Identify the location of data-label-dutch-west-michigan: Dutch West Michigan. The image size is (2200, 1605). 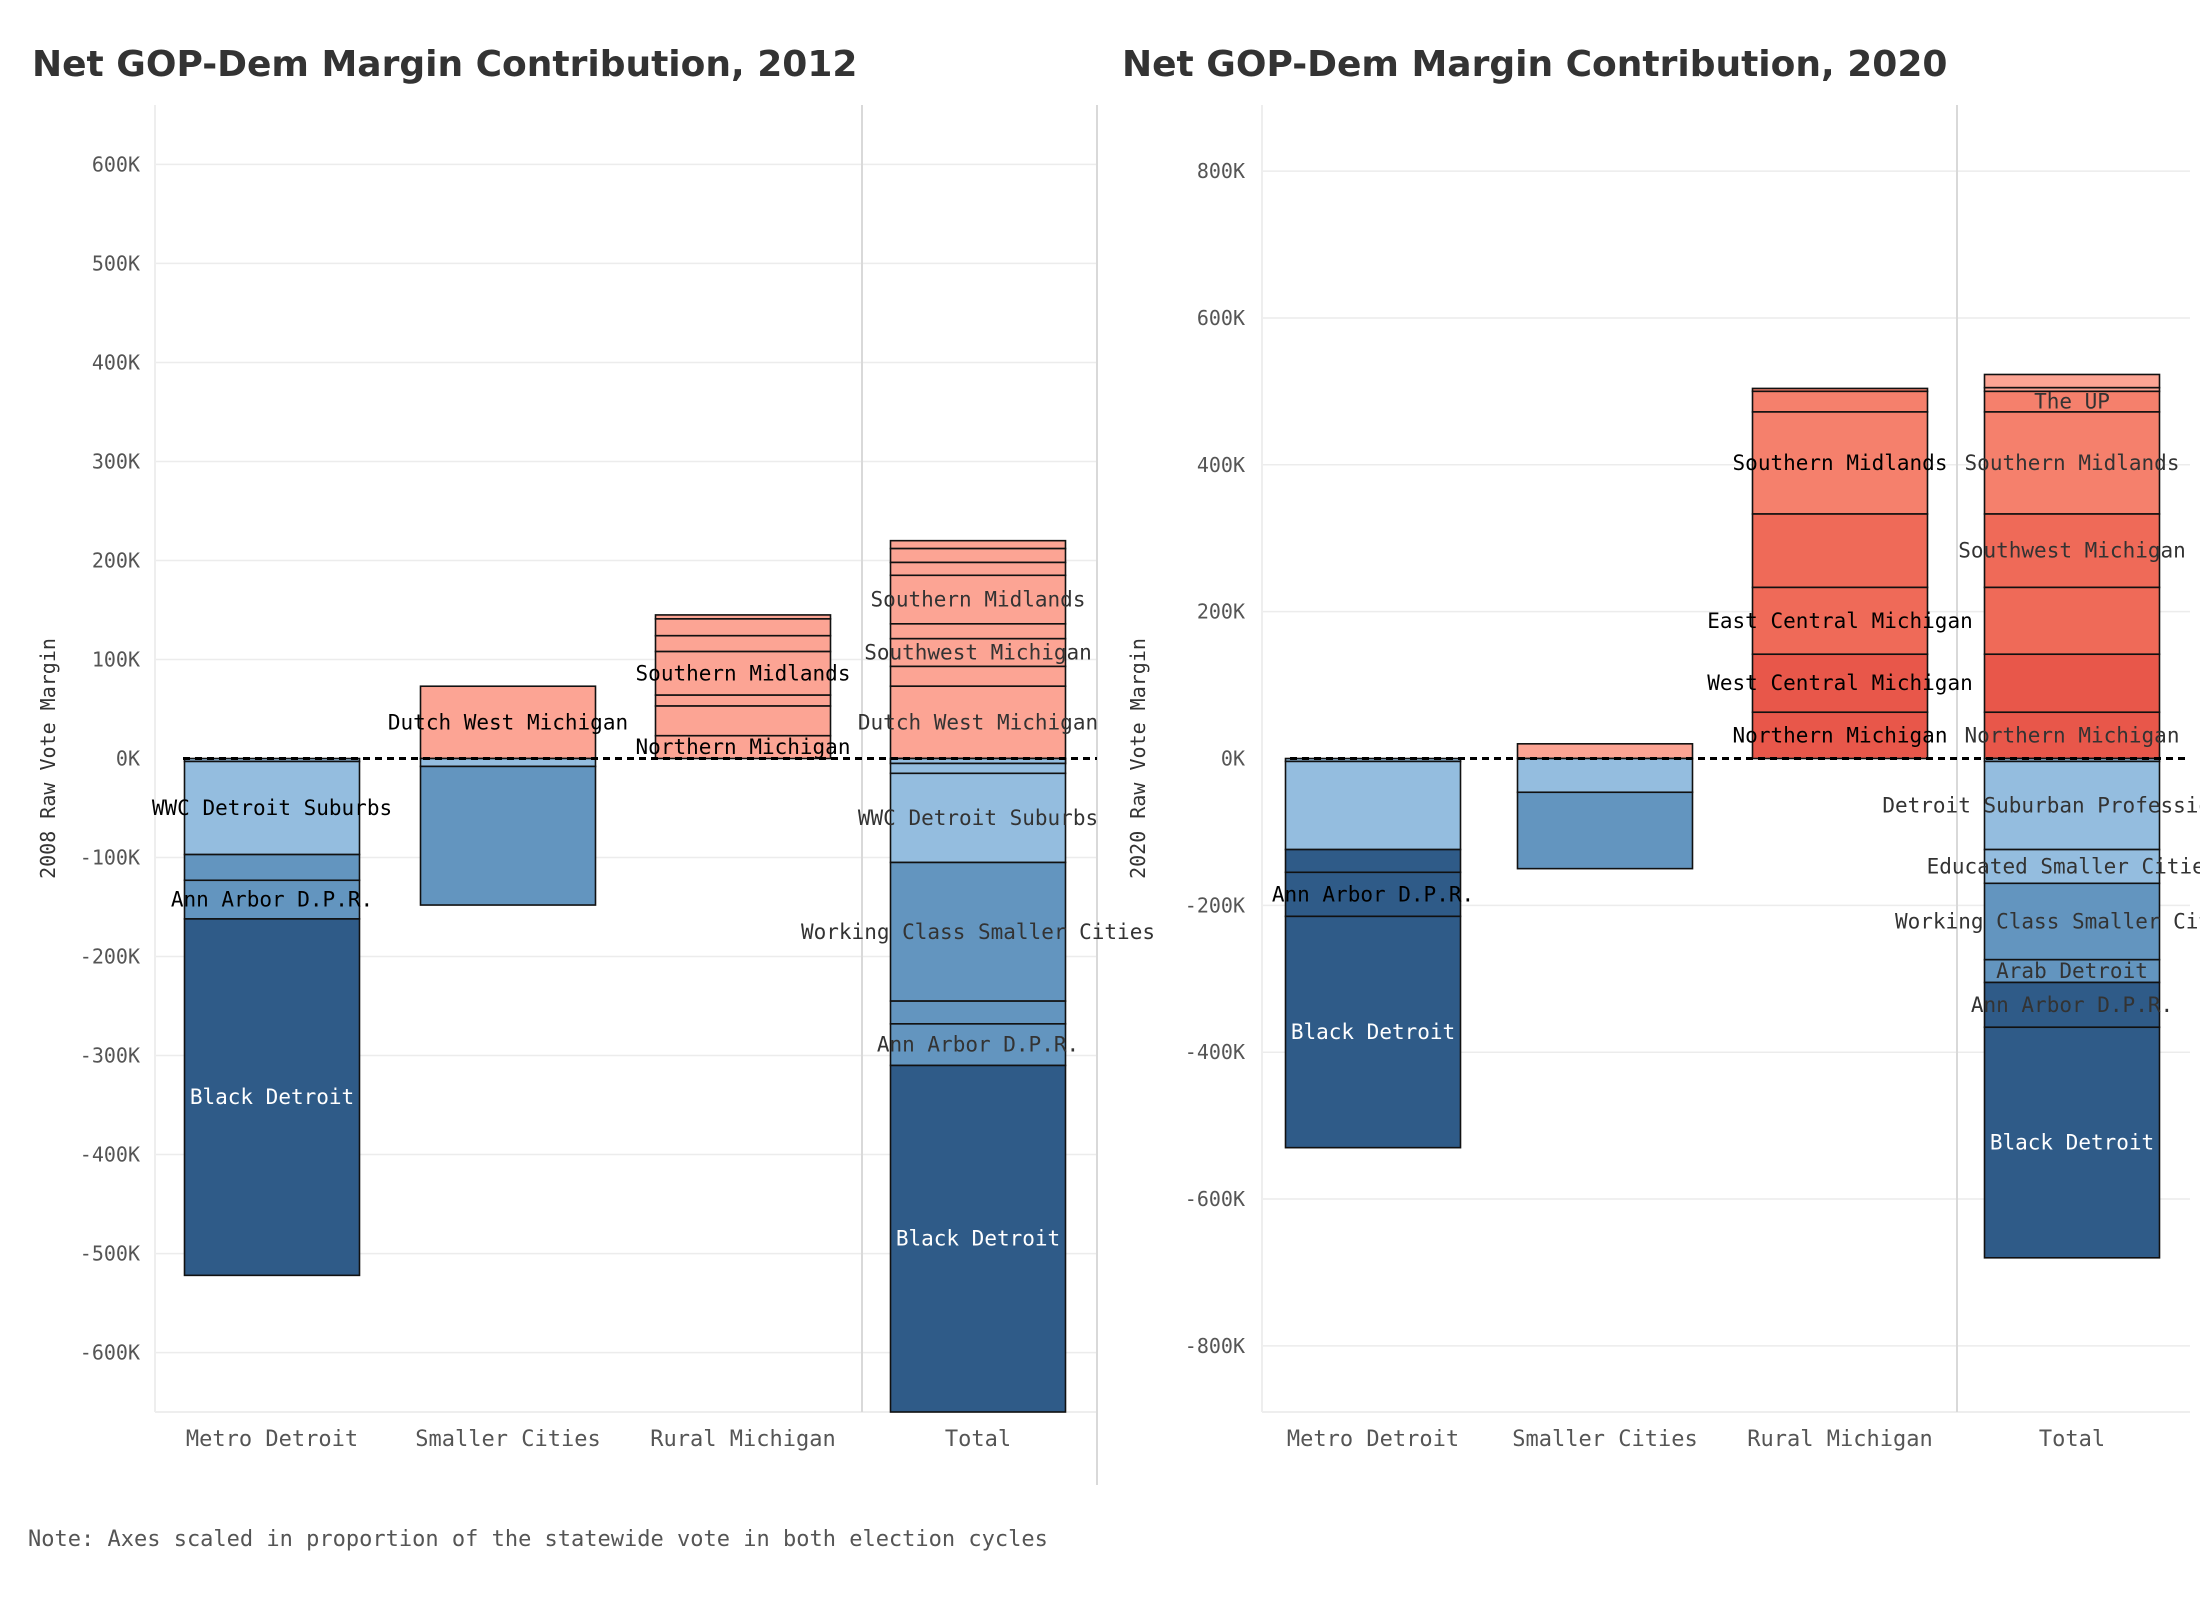
(978, 722).